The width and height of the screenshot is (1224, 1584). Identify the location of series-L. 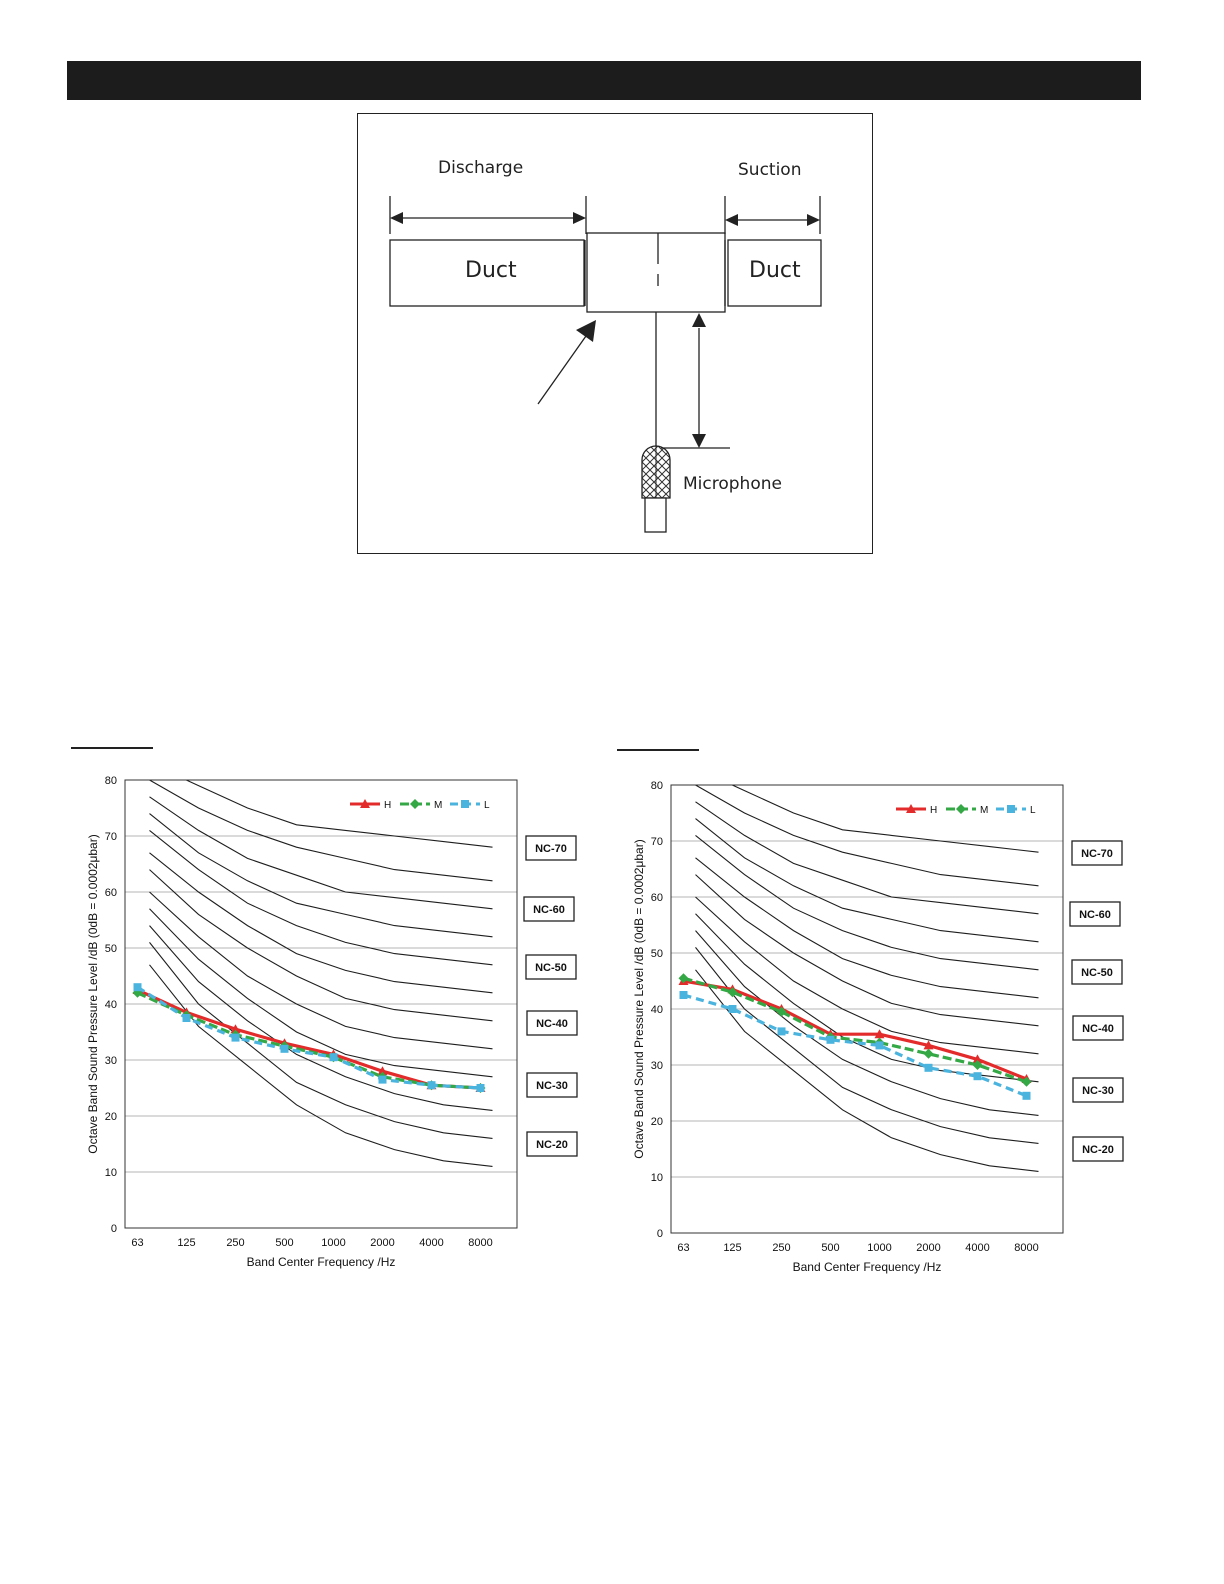
(309, 1037).